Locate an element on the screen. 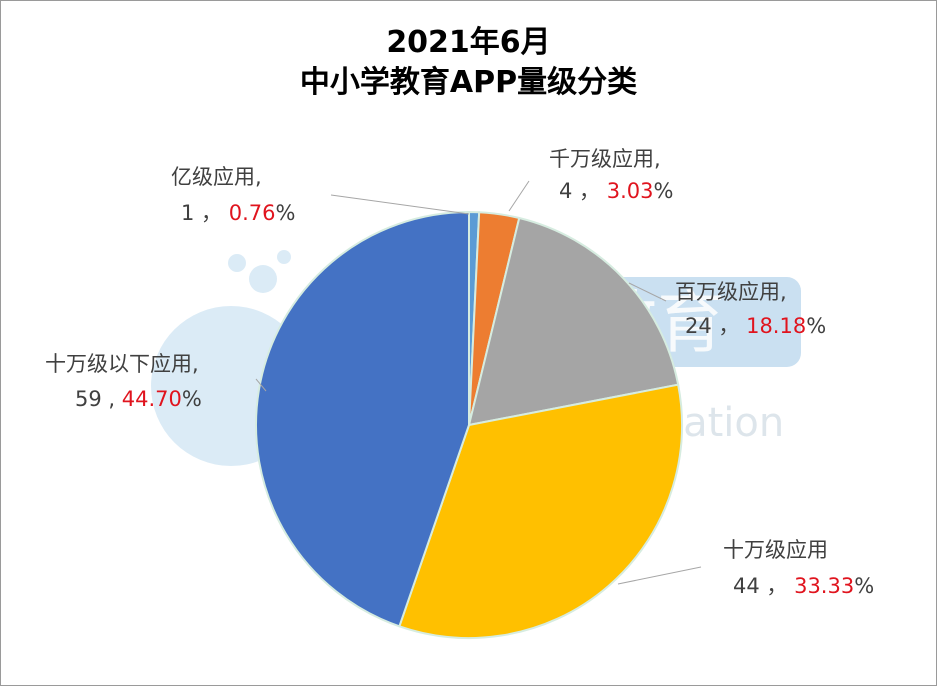 The width and height of the screenshot is (937, 686). chart-title-line1: 2021年6月 is located at coordinates (468, 42).